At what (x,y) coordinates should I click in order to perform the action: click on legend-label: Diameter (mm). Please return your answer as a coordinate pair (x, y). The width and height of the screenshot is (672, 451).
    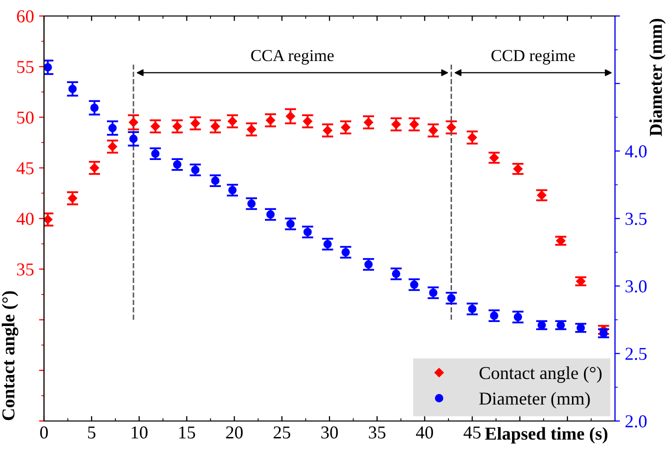
    Looking at the image, I should click on (534, 400).